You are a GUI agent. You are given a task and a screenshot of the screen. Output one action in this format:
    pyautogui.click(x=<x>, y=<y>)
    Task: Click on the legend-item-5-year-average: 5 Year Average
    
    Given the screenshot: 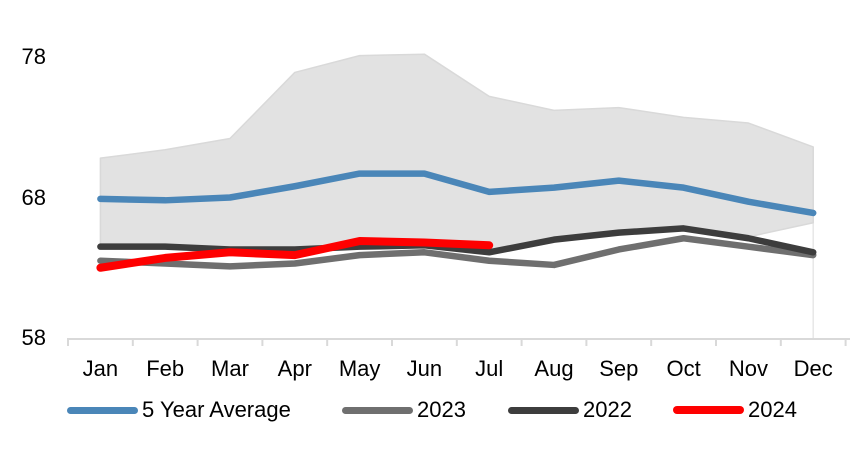 What is the action you would take?
    pyautogui.click(x=179, y=410)
    